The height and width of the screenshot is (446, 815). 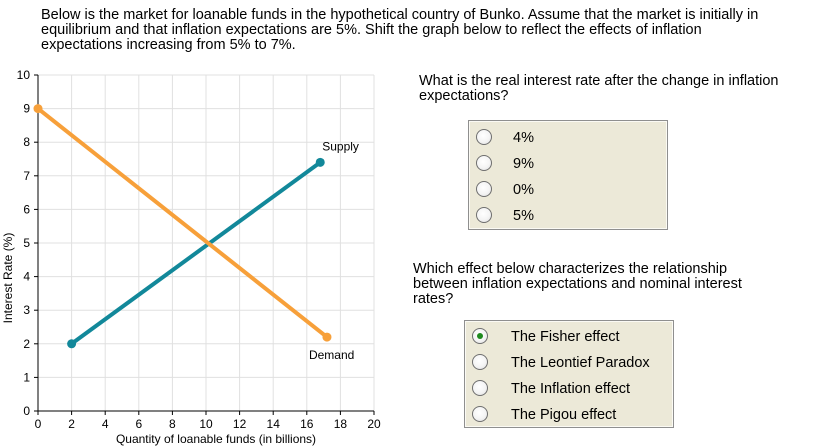 What do you see at coordinates (26, 277) in the screenshot?
I see `y-tick-label: 4` at bounding box center [26, 277].